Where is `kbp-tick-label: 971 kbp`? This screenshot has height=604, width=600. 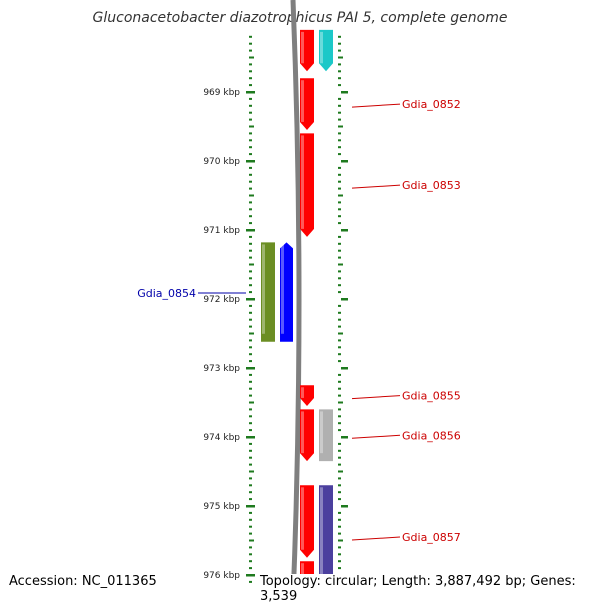
kbp-tick-label: 971 kbp is located at coordinates (221, 231).